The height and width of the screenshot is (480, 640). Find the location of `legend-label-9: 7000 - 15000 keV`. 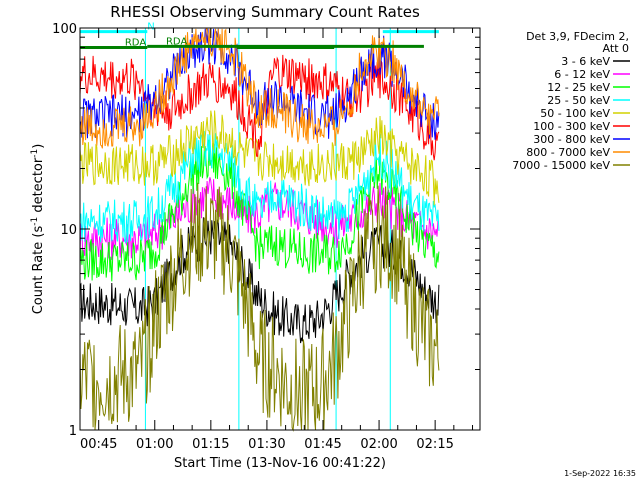

legend-label-9: 7000 - 15000 keV is located at coordinates (561, 165).